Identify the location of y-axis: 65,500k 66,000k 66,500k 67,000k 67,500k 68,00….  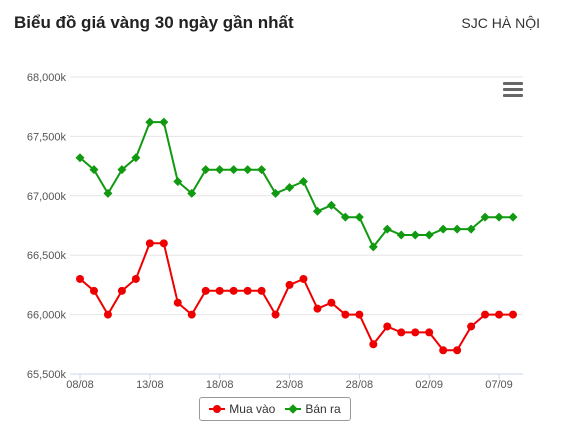
(47, 226).